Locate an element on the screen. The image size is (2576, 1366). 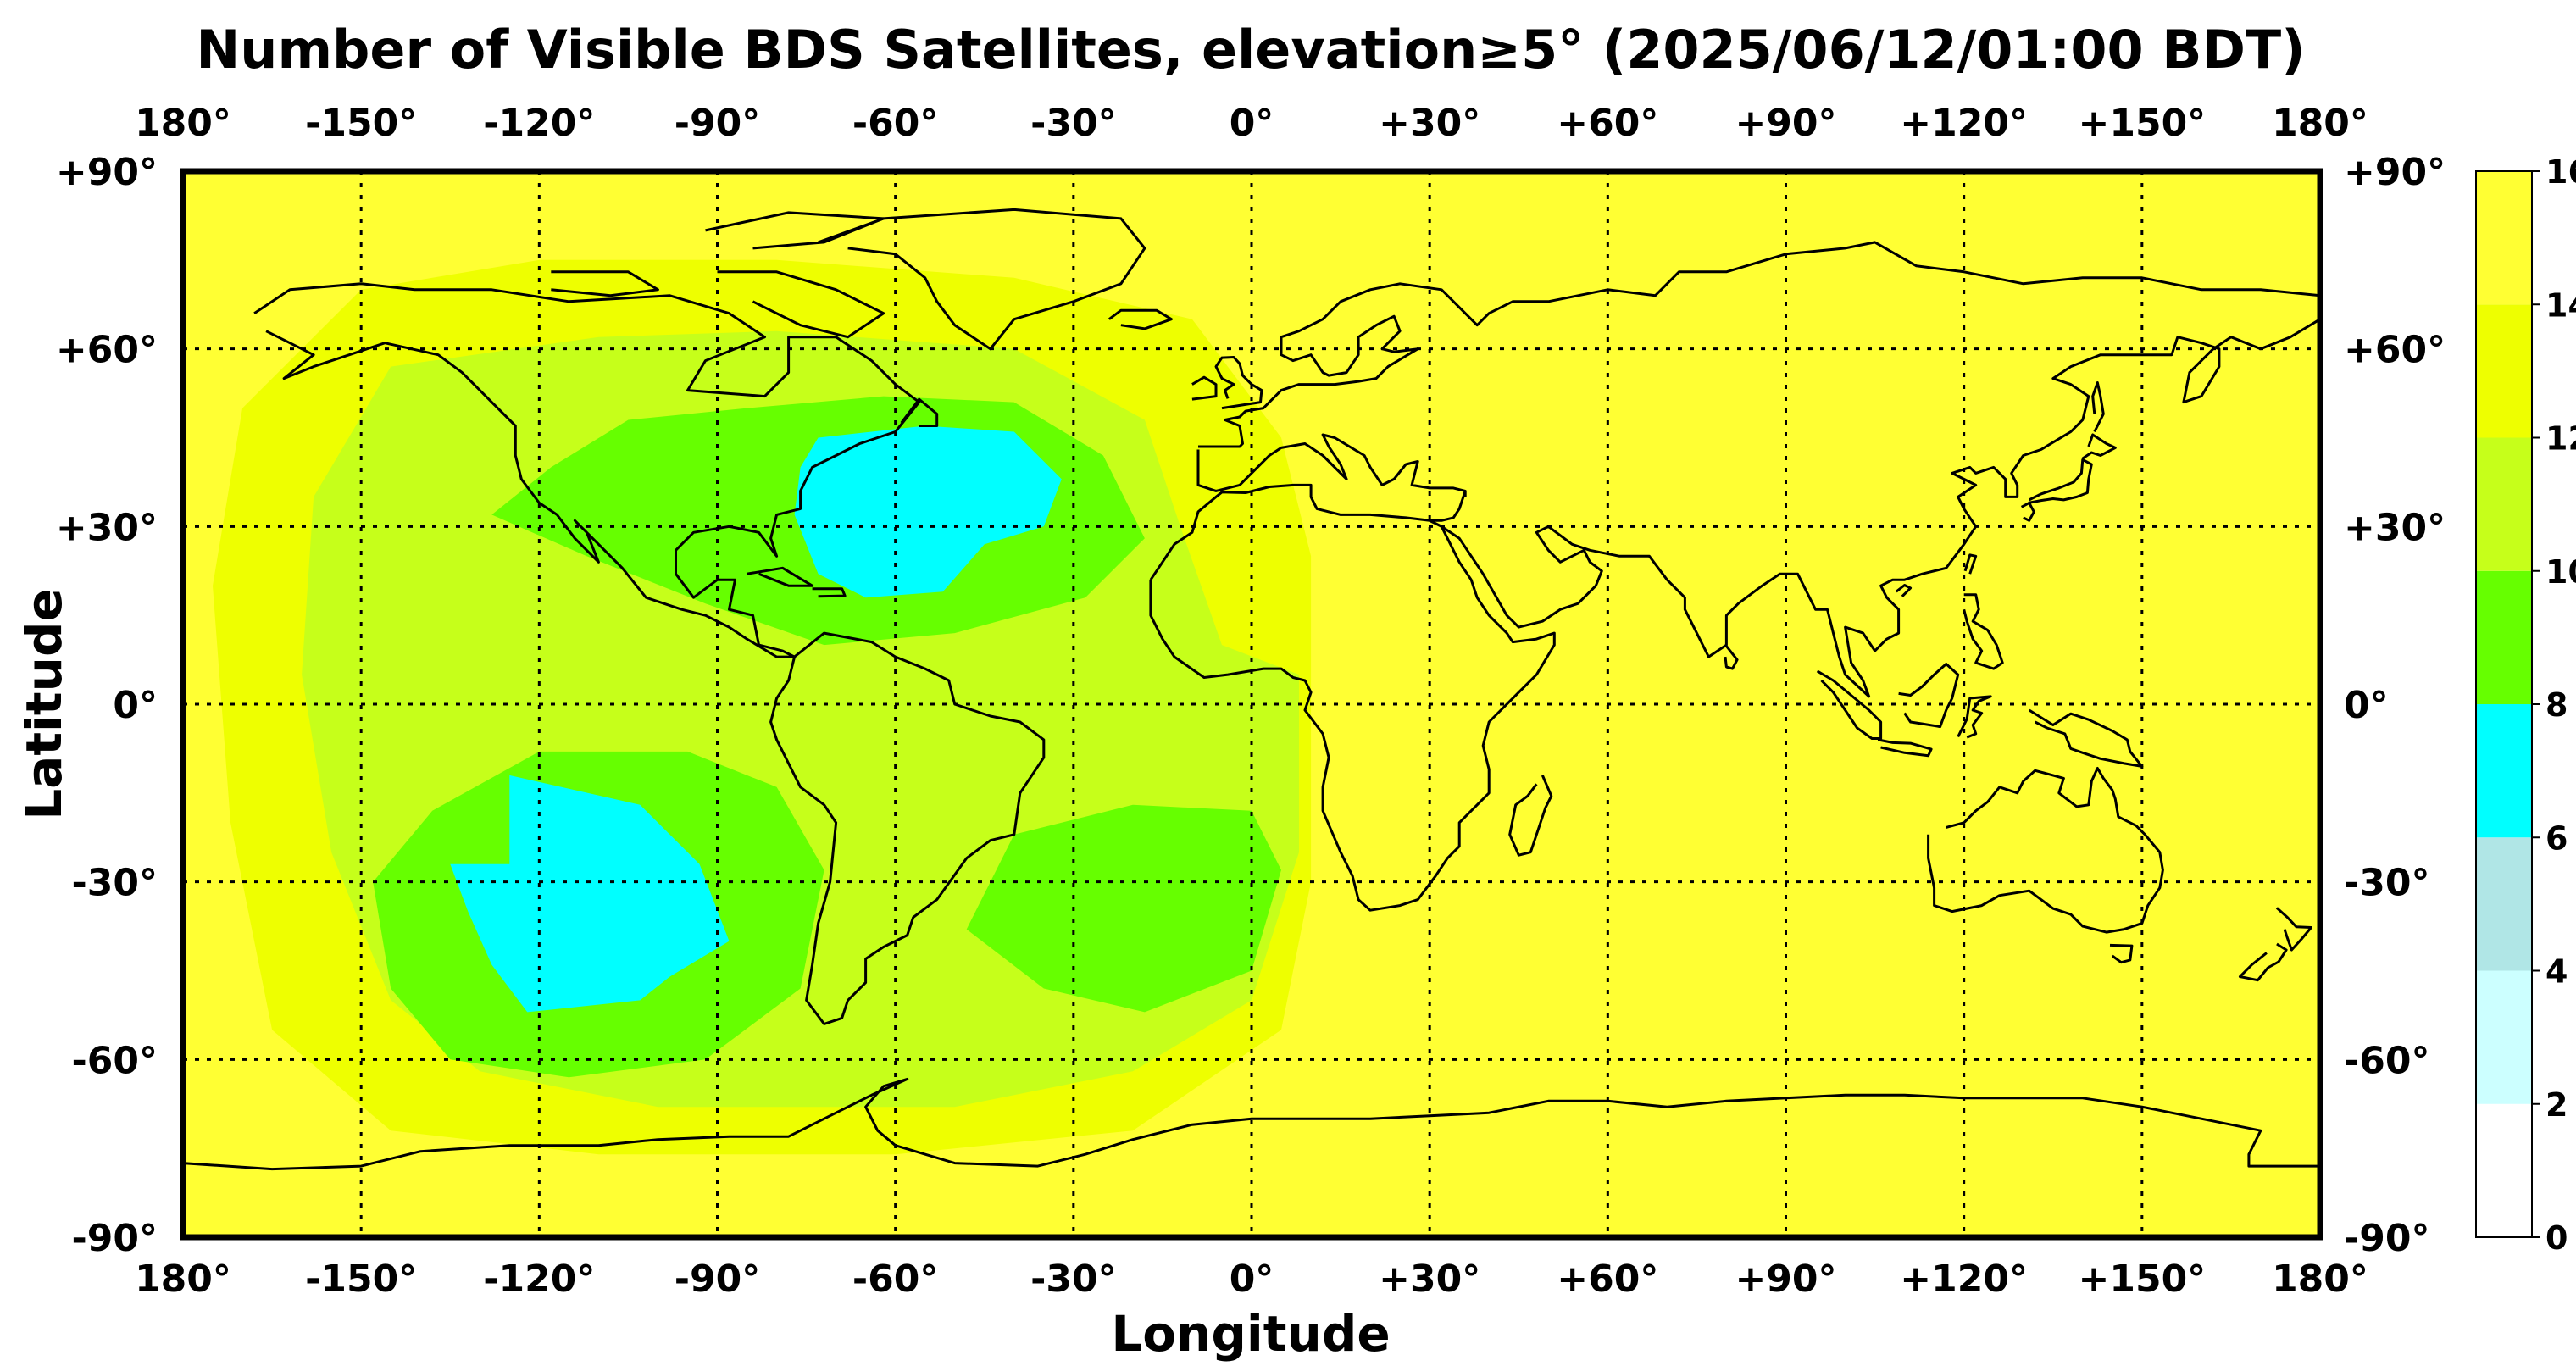
coastline-sakhalin is located at coordinates (2098, 407).